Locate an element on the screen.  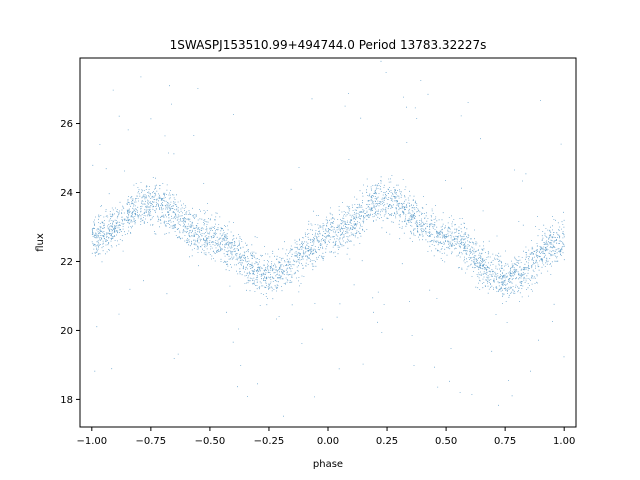
y-axis: 18 20 22 24 26 is located at coordinates (70, 262).